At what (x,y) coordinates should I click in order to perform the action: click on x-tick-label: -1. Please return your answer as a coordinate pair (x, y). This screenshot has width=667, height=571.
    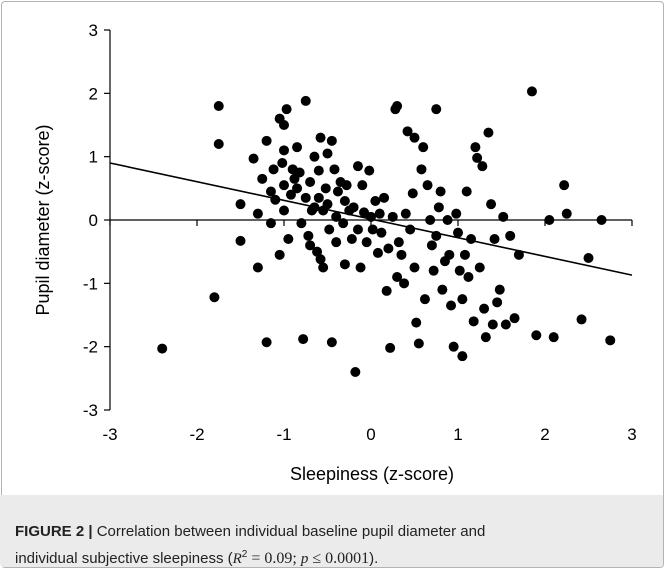
    Looking at the image, I should click on (283, 434).